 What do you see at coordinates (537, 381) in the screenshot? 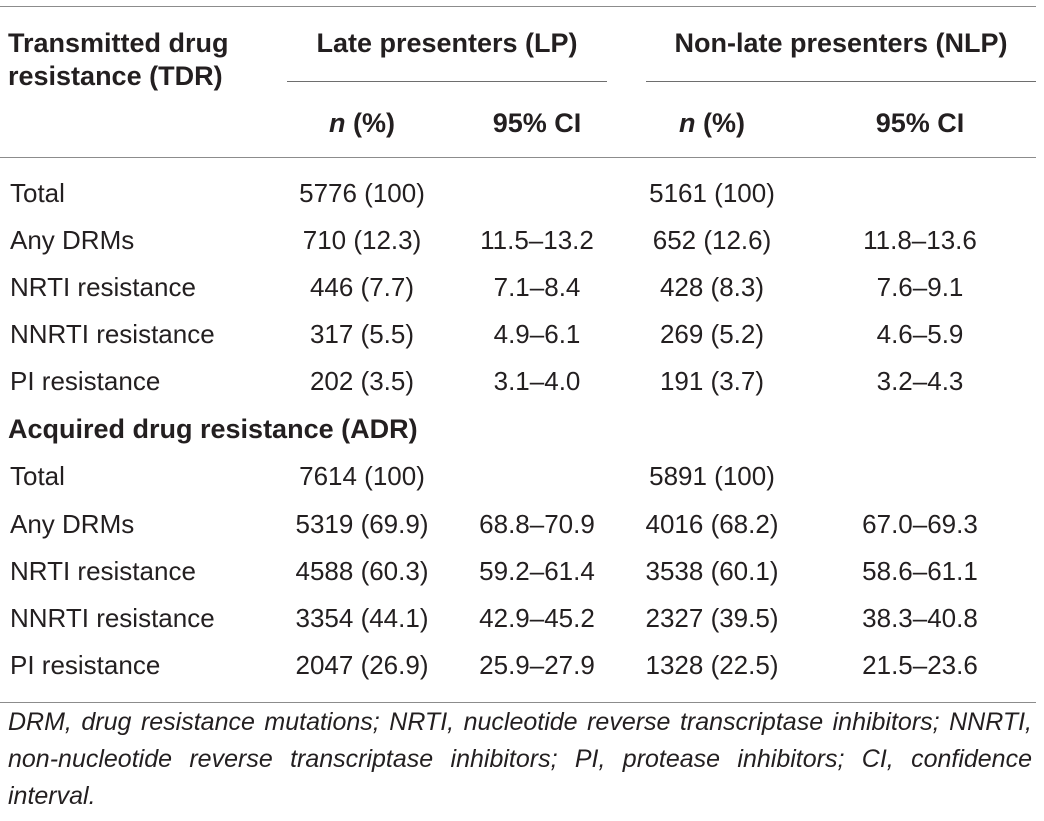
I see `lp-ci-value: 3.1–4.0` at bounding box center [537, 381].